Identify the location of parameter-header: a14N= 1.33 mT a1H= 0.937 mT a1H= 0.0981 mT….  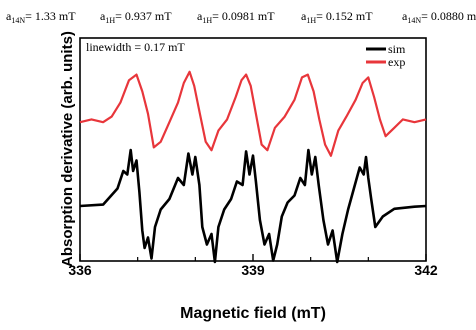
(241, 17).